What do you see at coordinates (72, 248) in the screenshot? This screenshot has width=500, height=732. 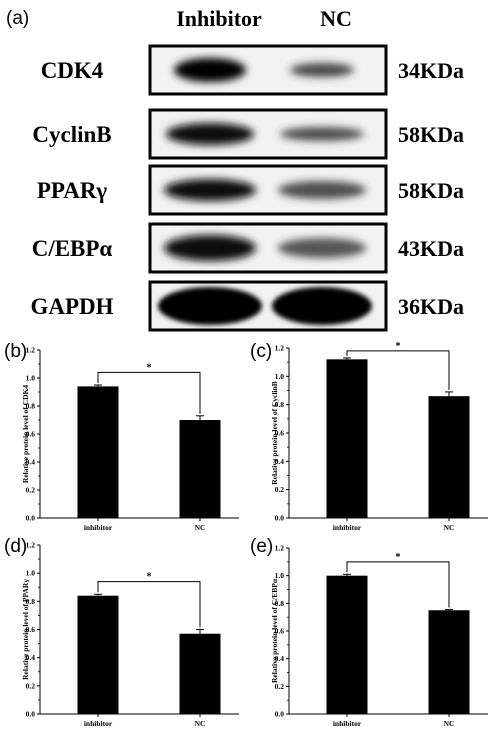 I see `protein-label: C/EBPα` at bounding box center [72, 248].